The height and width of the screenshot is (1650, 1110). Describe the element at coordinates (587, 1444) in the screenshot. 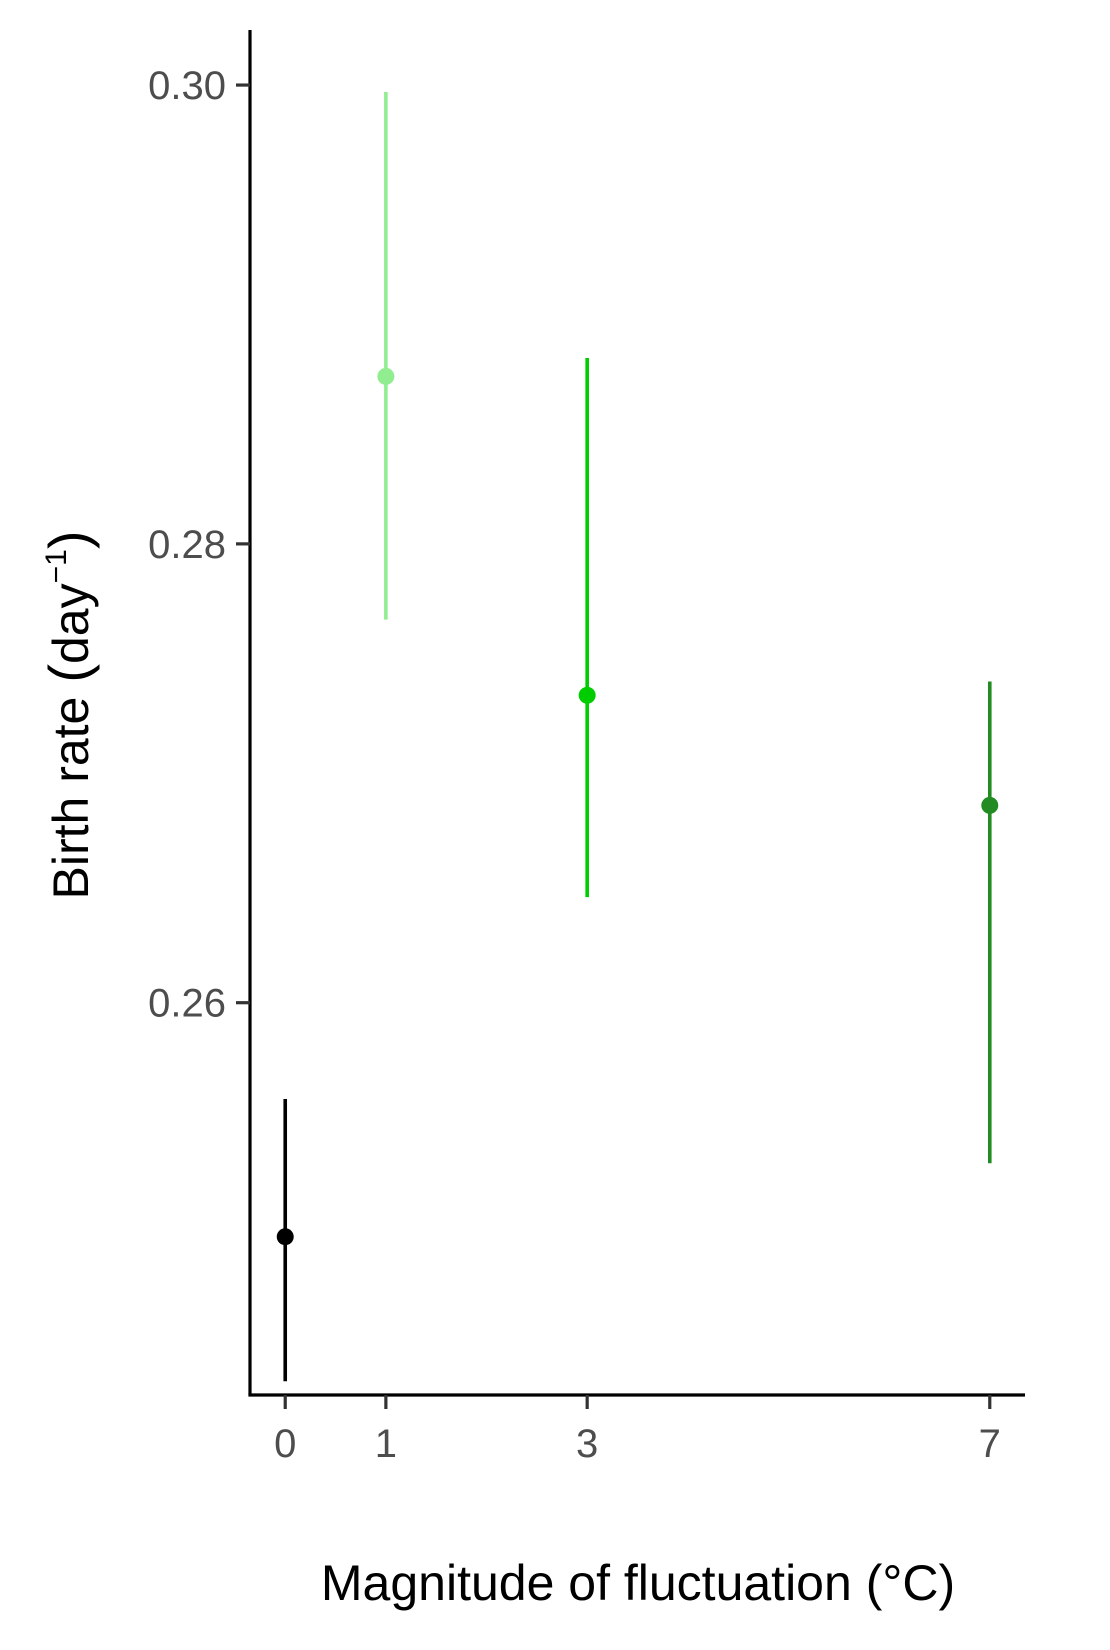

I see `x-tick-label: 3` at that location.